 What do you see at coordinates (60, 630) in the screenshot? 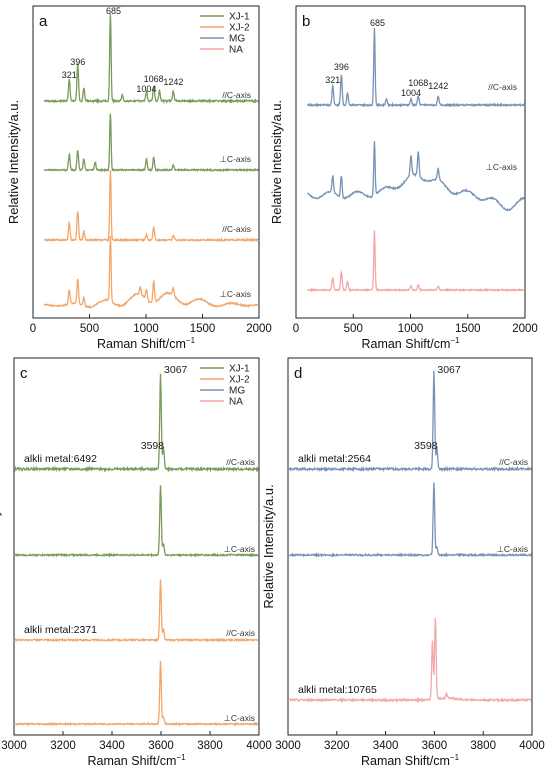
I see `alkali-metal-annotation: alkli metal:2371` at bounding box center [60, 630].